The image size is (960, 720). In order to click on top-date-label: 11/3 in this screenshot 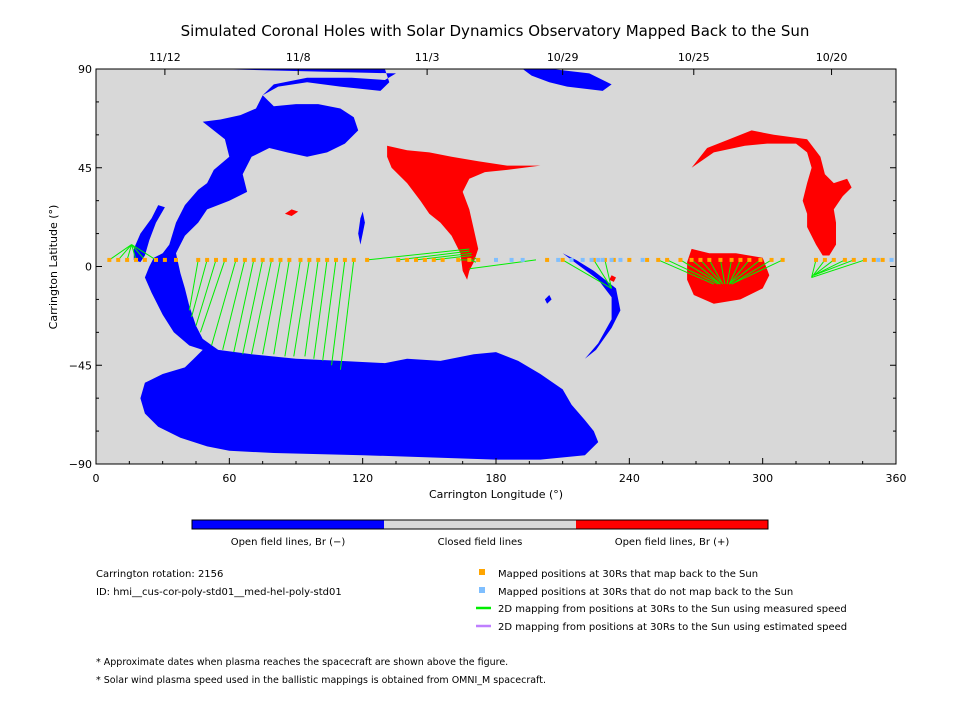, I will do `click(427, 57)`.